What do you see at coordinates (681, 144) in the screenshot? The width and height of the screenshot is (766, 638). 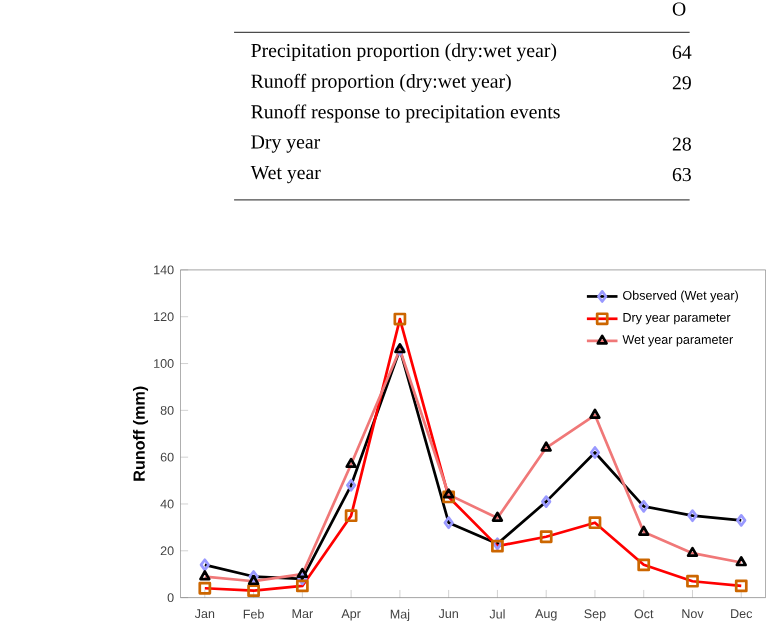 I see `text: 28` at bounding box center [681, 144].